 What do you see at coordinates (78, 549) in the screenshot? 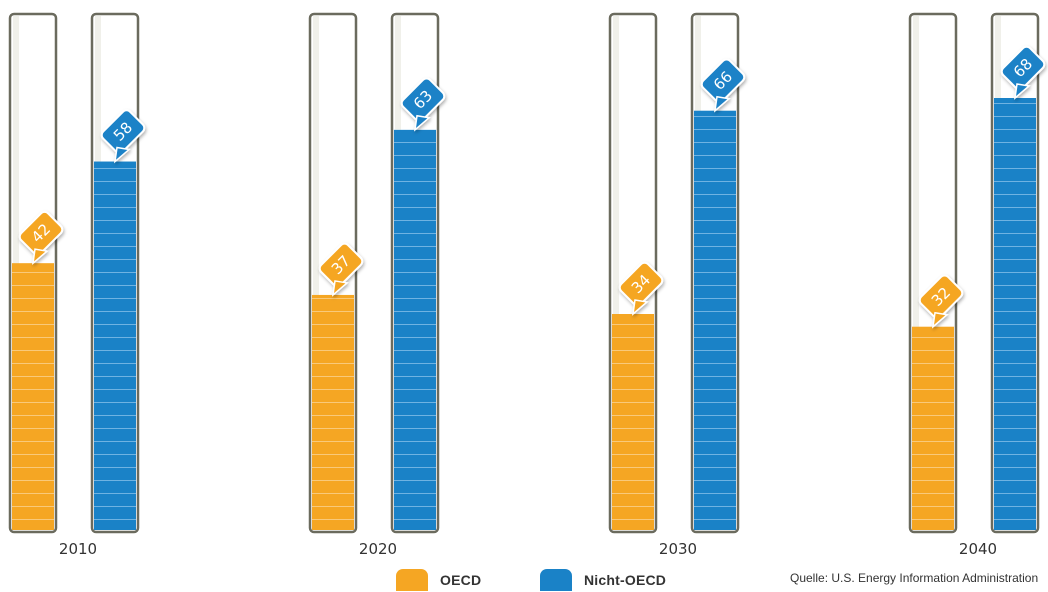
I see `x-tick-label-2010: 2010` at bounding box center [78, 549].